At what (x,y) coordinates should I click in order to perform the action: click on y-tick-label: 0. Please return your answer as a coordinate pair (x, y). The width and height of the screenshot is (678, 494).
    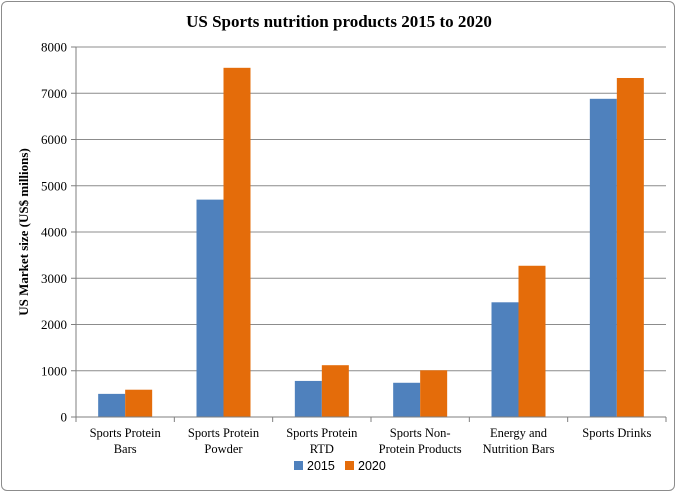
    Looking at the image, I should click on (64, 417).